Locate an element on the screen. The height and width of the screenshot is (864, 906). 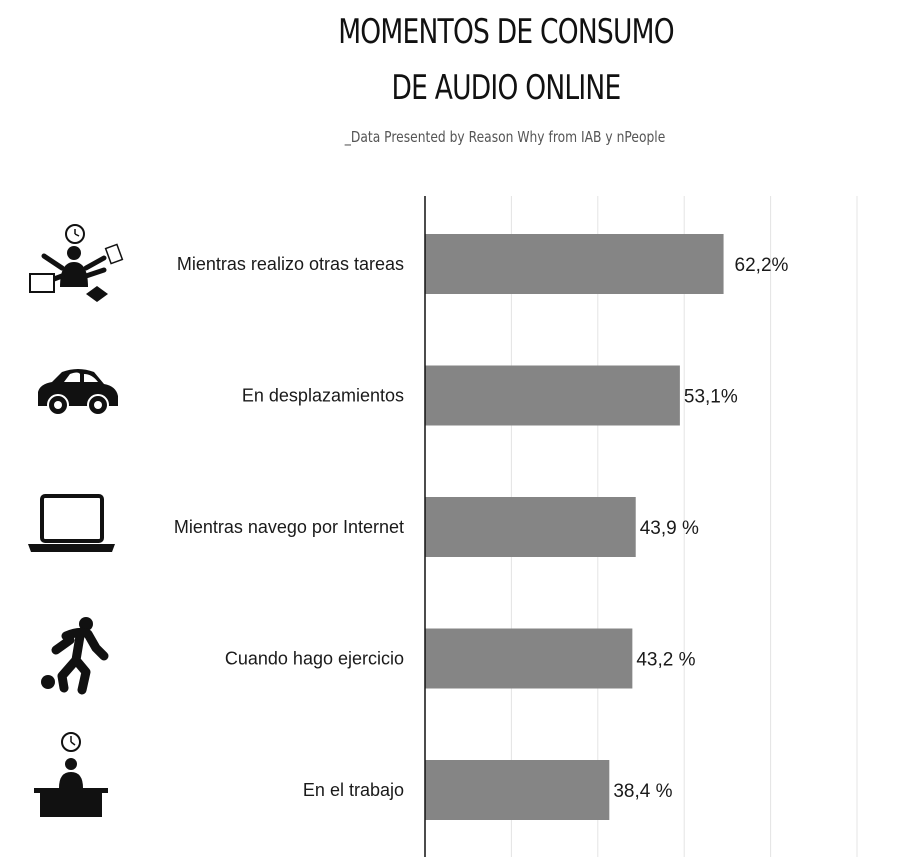
category-label: En el trabajo is located at coordinates (353, 790).